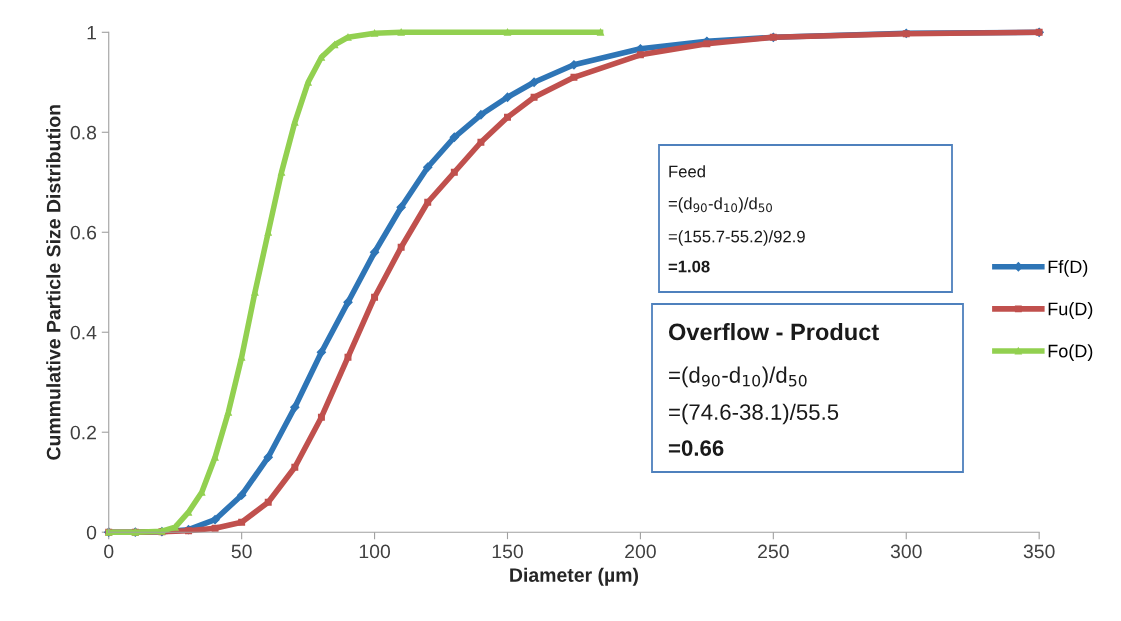 The image size is (1121, 621). Describe the element at coordinates (574, 576) in the screenshot. I see `x-axis-title: Diameter (µm)` at that location.